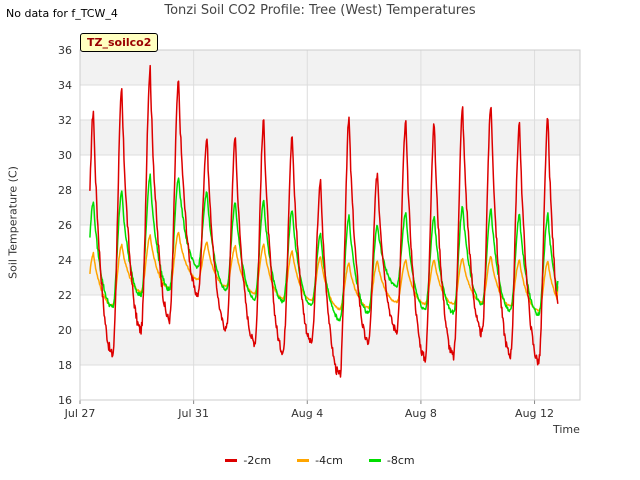 This screenshot has height=480, width=640. Describe the element at coordinates (257, 460) in the screenshot. I see `legend-label-2cm: -2cm` at that location.